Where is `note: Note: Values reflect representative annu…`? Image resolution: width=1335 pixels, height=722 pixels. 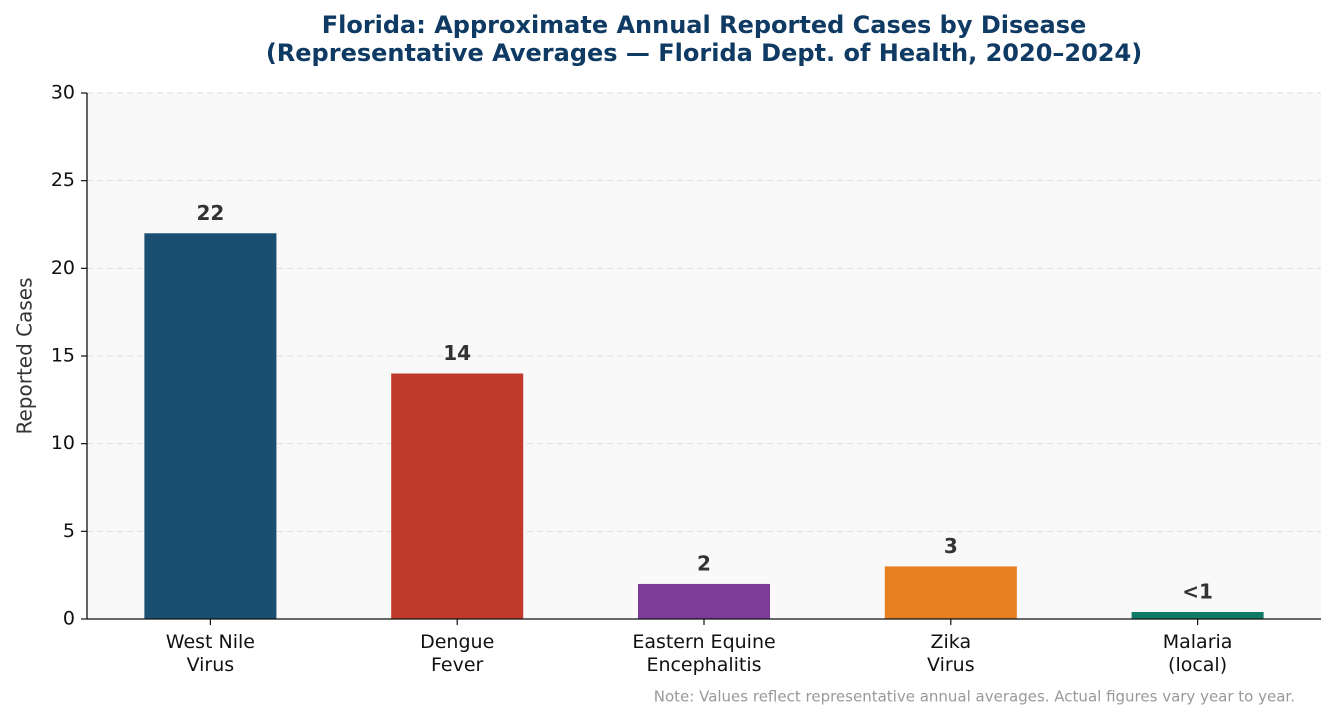 note: Note: Values reflect representative annu… is located at coordinates (974, 697).